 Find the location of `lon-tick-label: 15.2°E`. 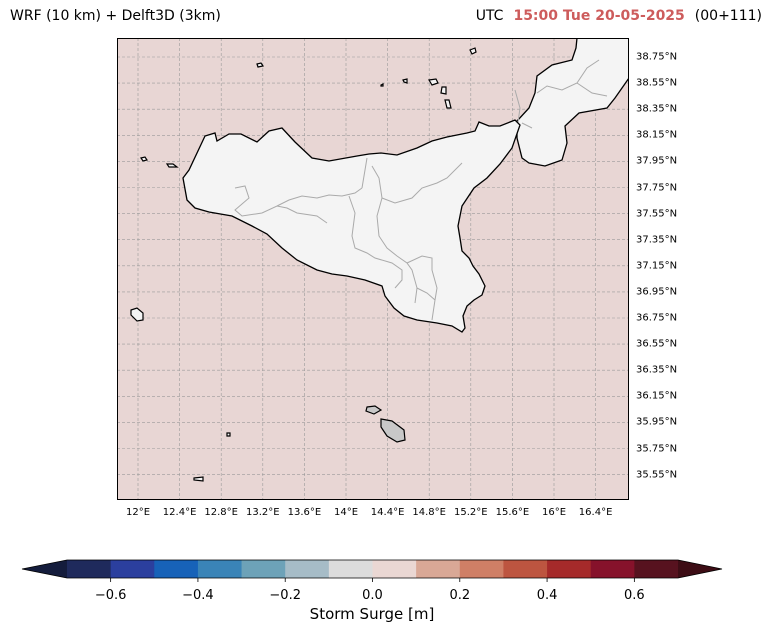

lon-tick-label: 15.2°E is located at coordinates (471, 512).